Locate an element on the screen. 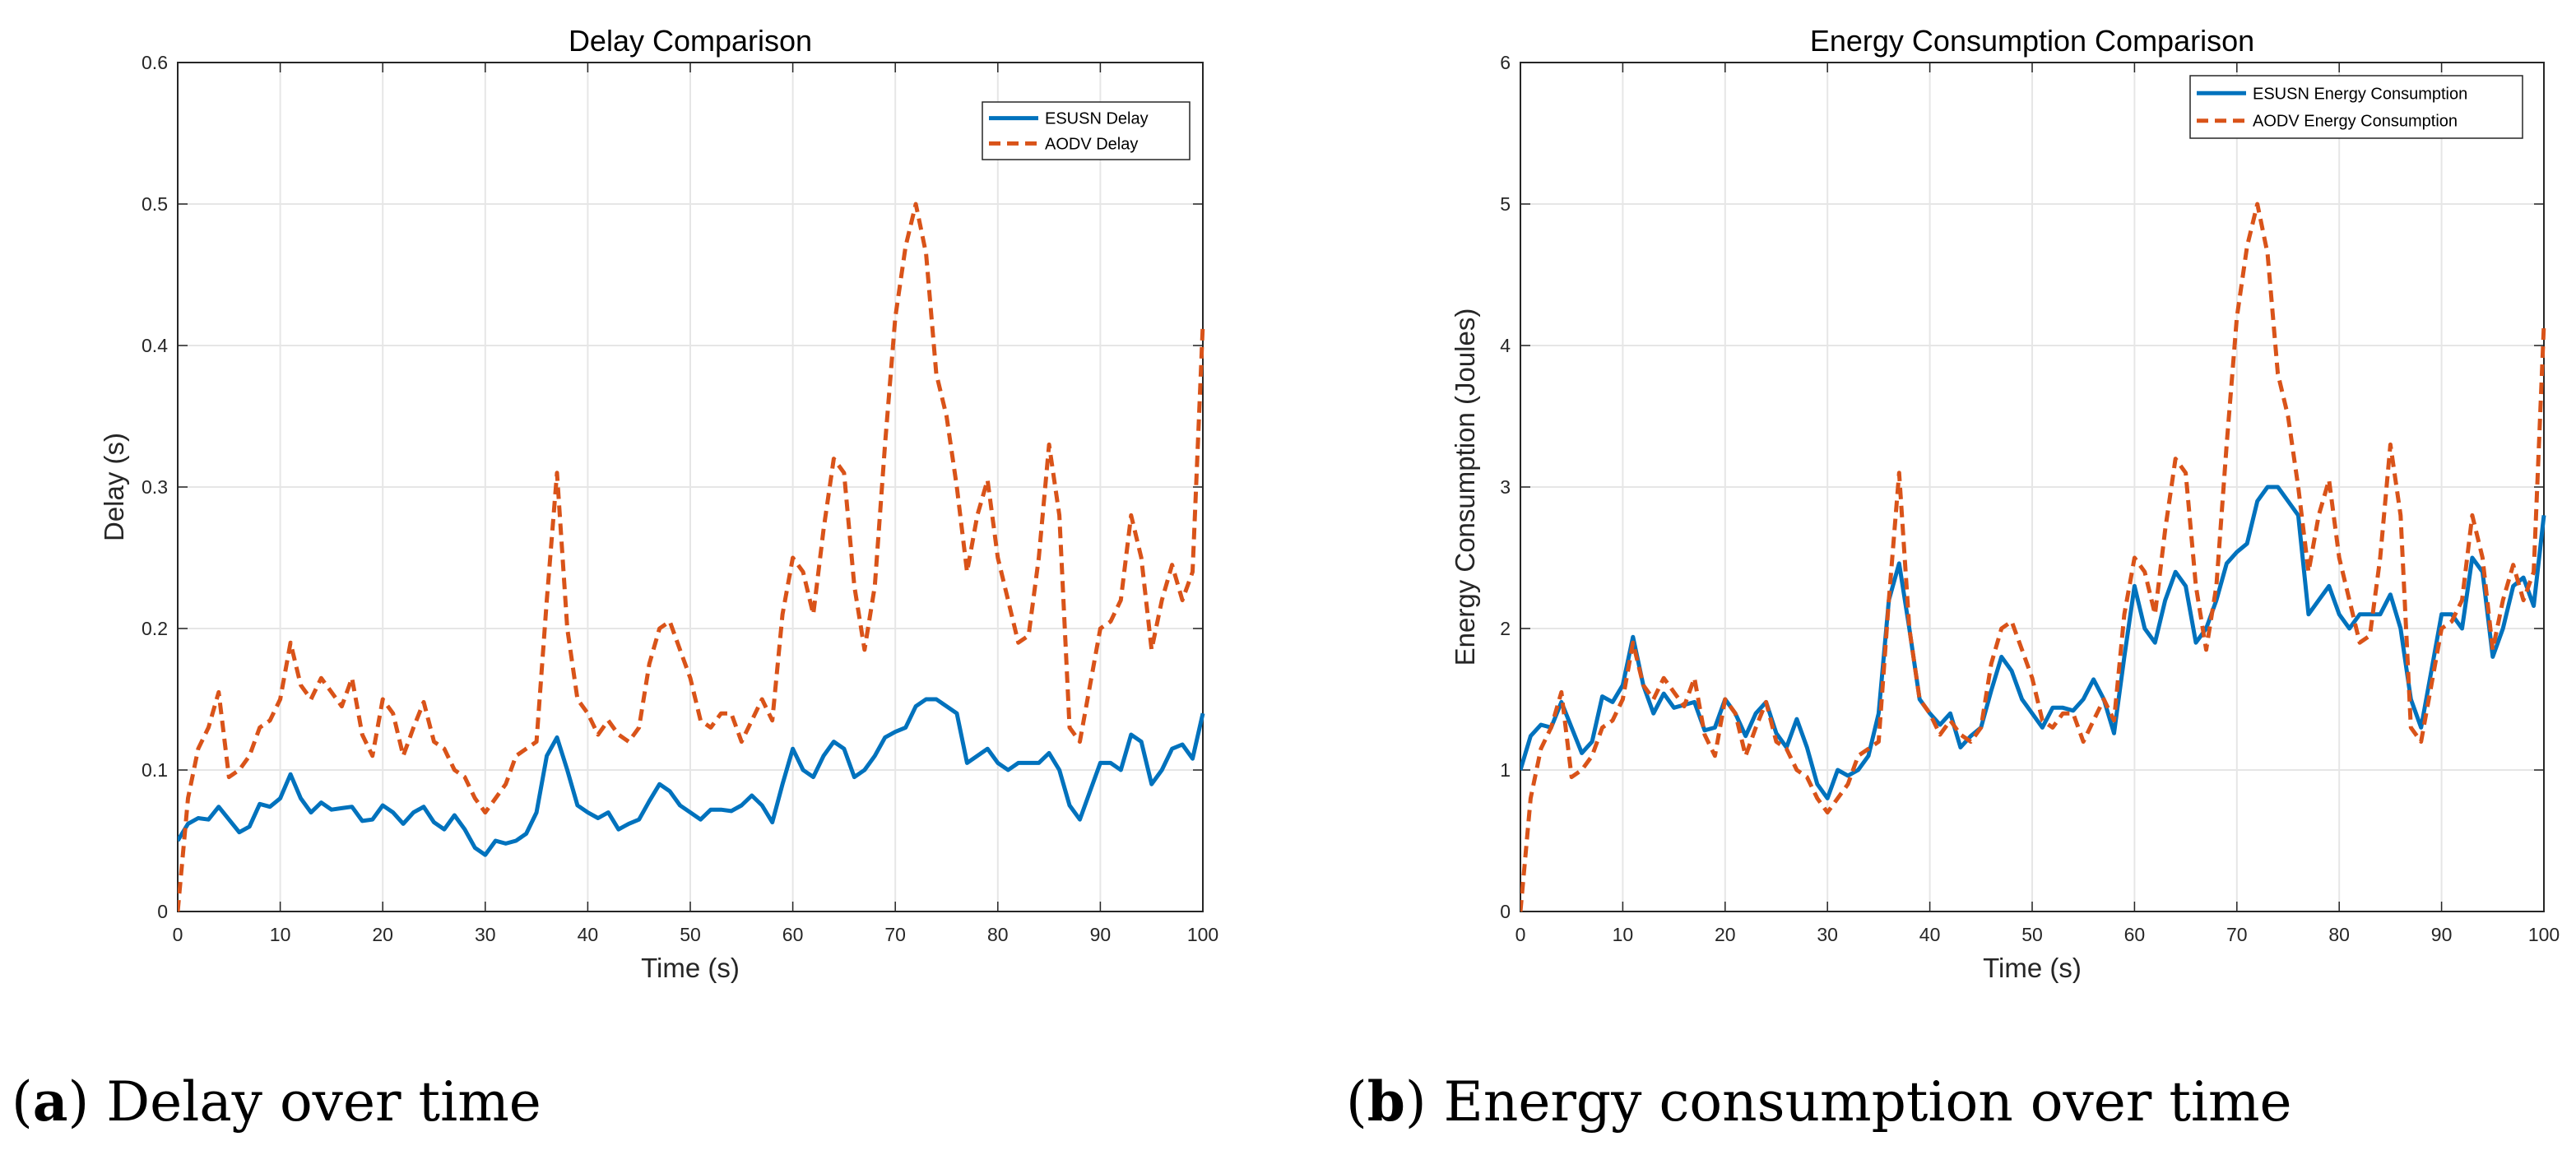  y-tick-label: 0.3 is located at coordinates (155, 487).